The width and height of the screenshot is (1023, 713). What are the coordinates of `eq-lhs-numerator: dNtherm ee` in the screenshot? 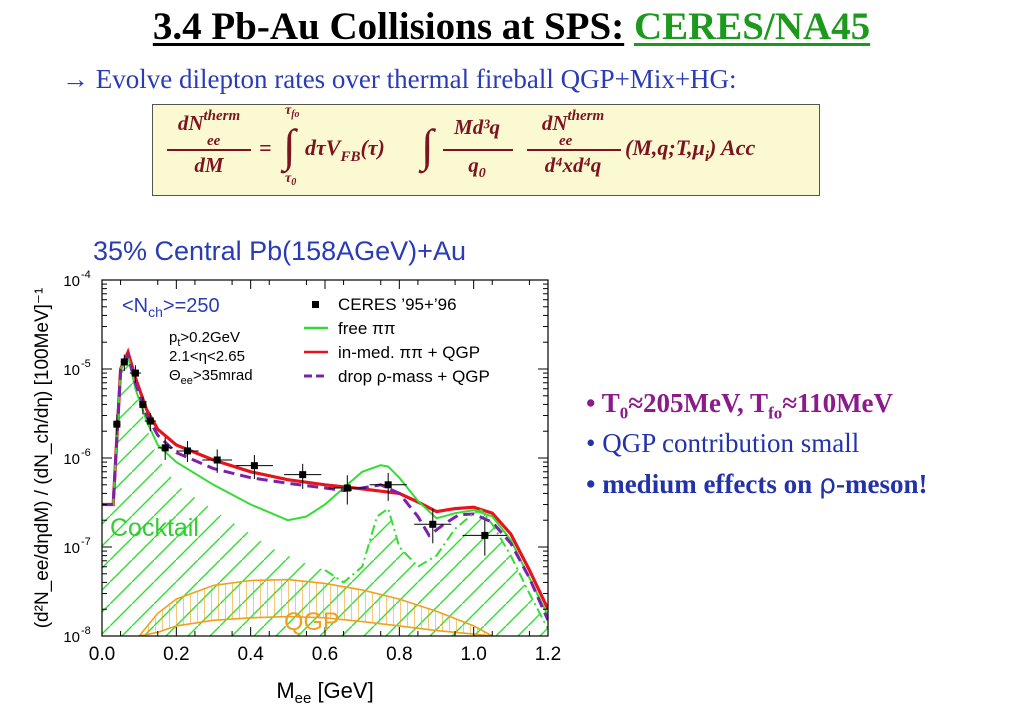 It's located at (209, 128).